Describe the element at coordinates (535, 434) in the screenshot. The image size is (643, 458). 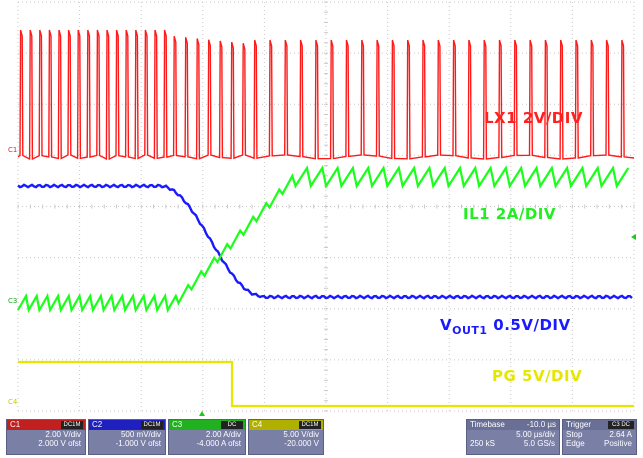
I see `timebase-rate: 5.00 µs/div` at that location.